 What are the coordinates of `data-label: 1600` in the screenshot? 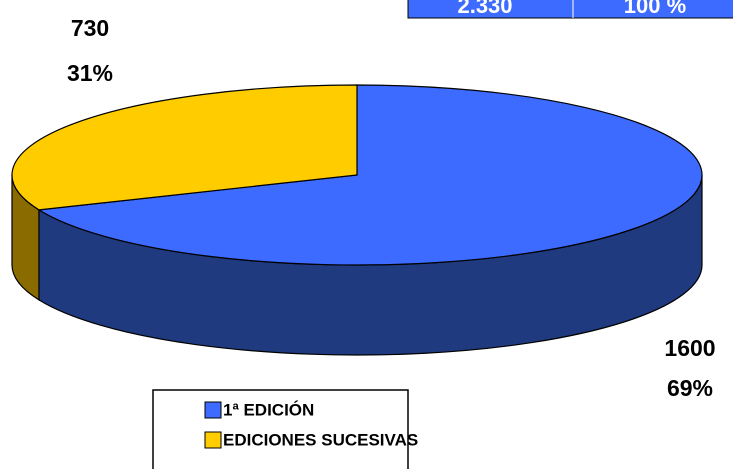 It's located at (689, 348).